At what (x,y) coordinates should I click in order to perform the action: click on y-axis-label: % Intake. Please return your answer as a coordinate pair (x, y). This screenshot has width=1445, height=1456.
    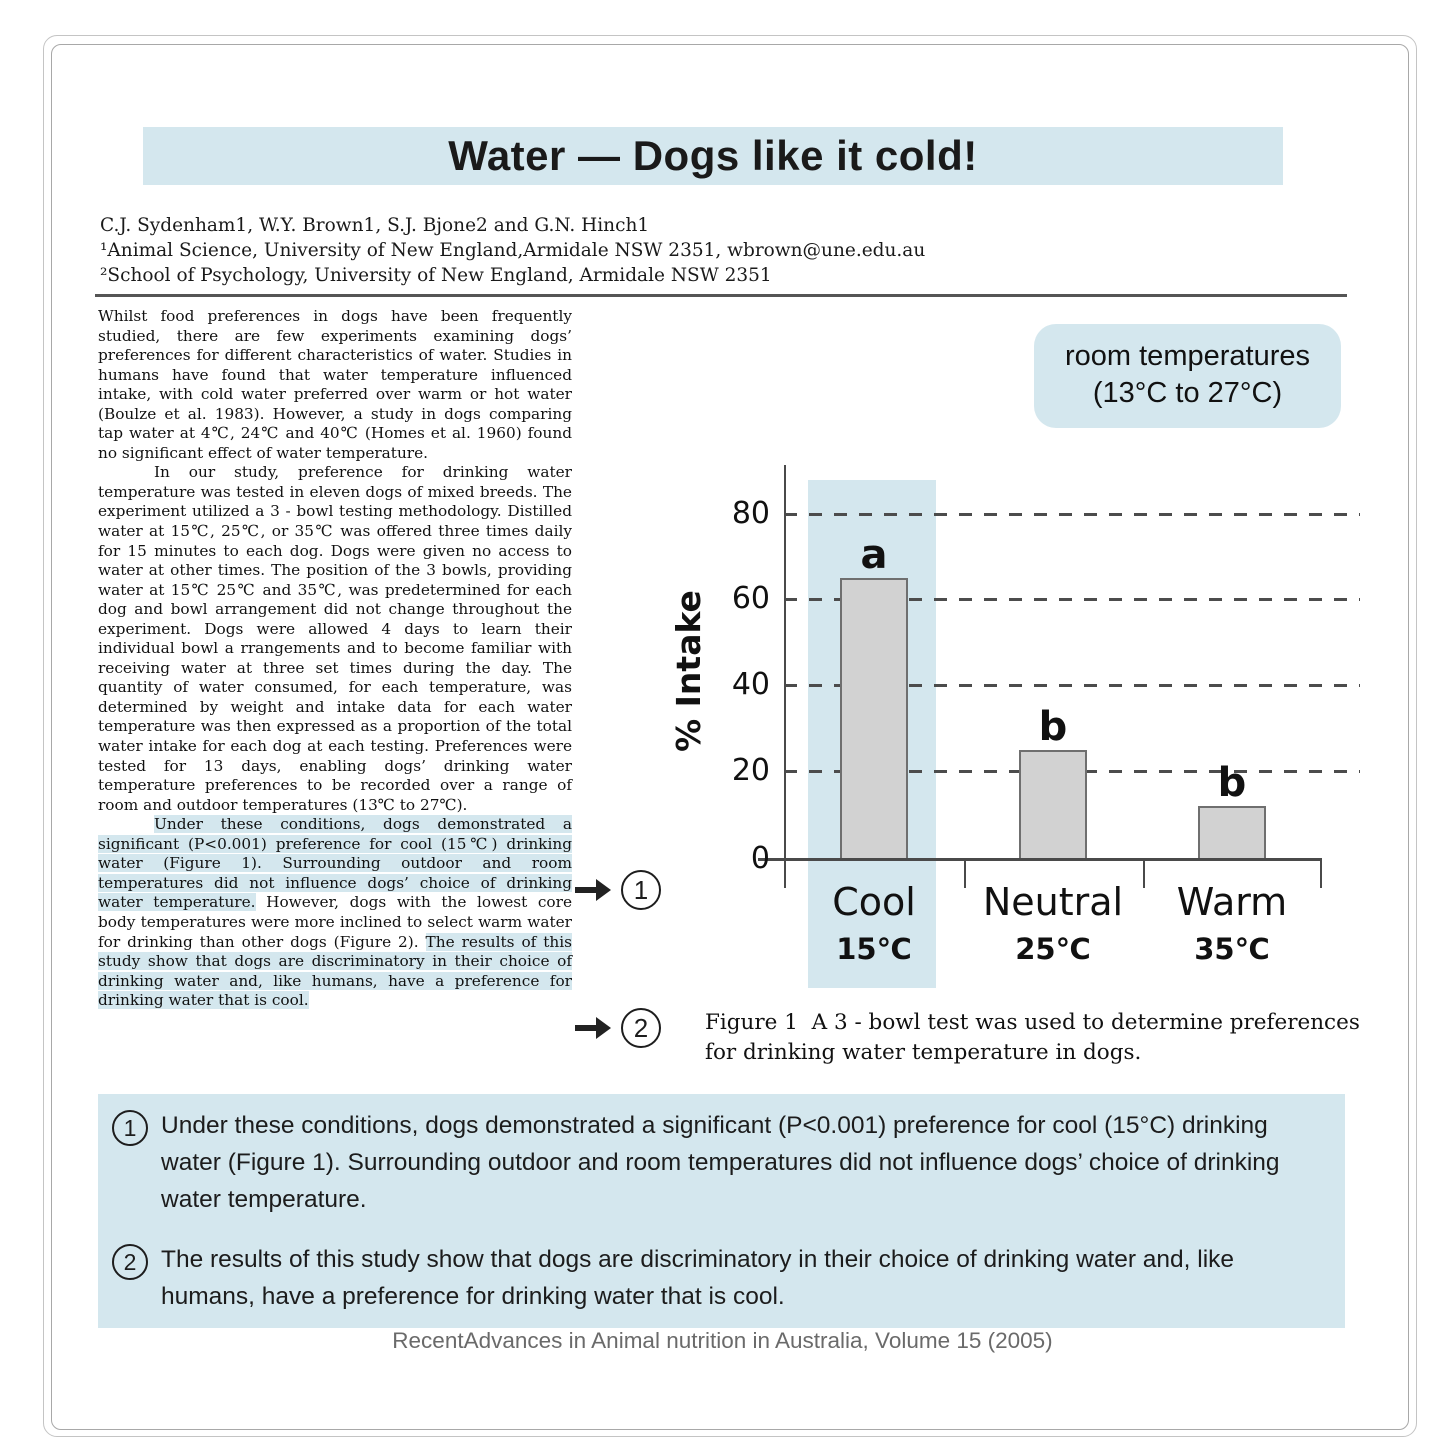
    Looking at the image, I should click on (688, 671).